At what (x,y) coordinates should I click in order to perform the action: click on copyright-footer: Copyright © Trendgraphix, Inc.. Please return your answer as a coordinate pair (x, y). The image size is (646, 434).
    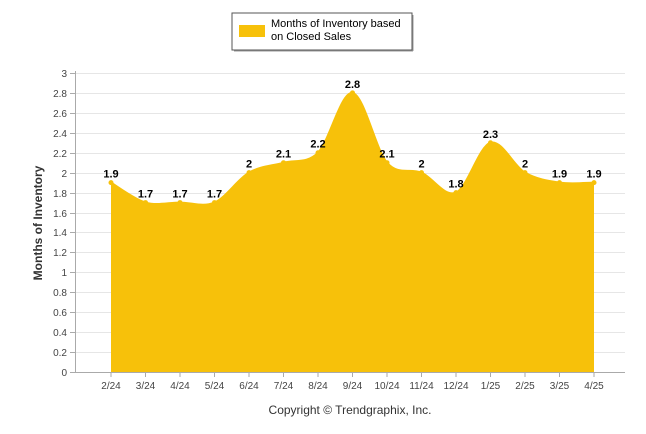
    Looking at the image, I should click on (350, 410).